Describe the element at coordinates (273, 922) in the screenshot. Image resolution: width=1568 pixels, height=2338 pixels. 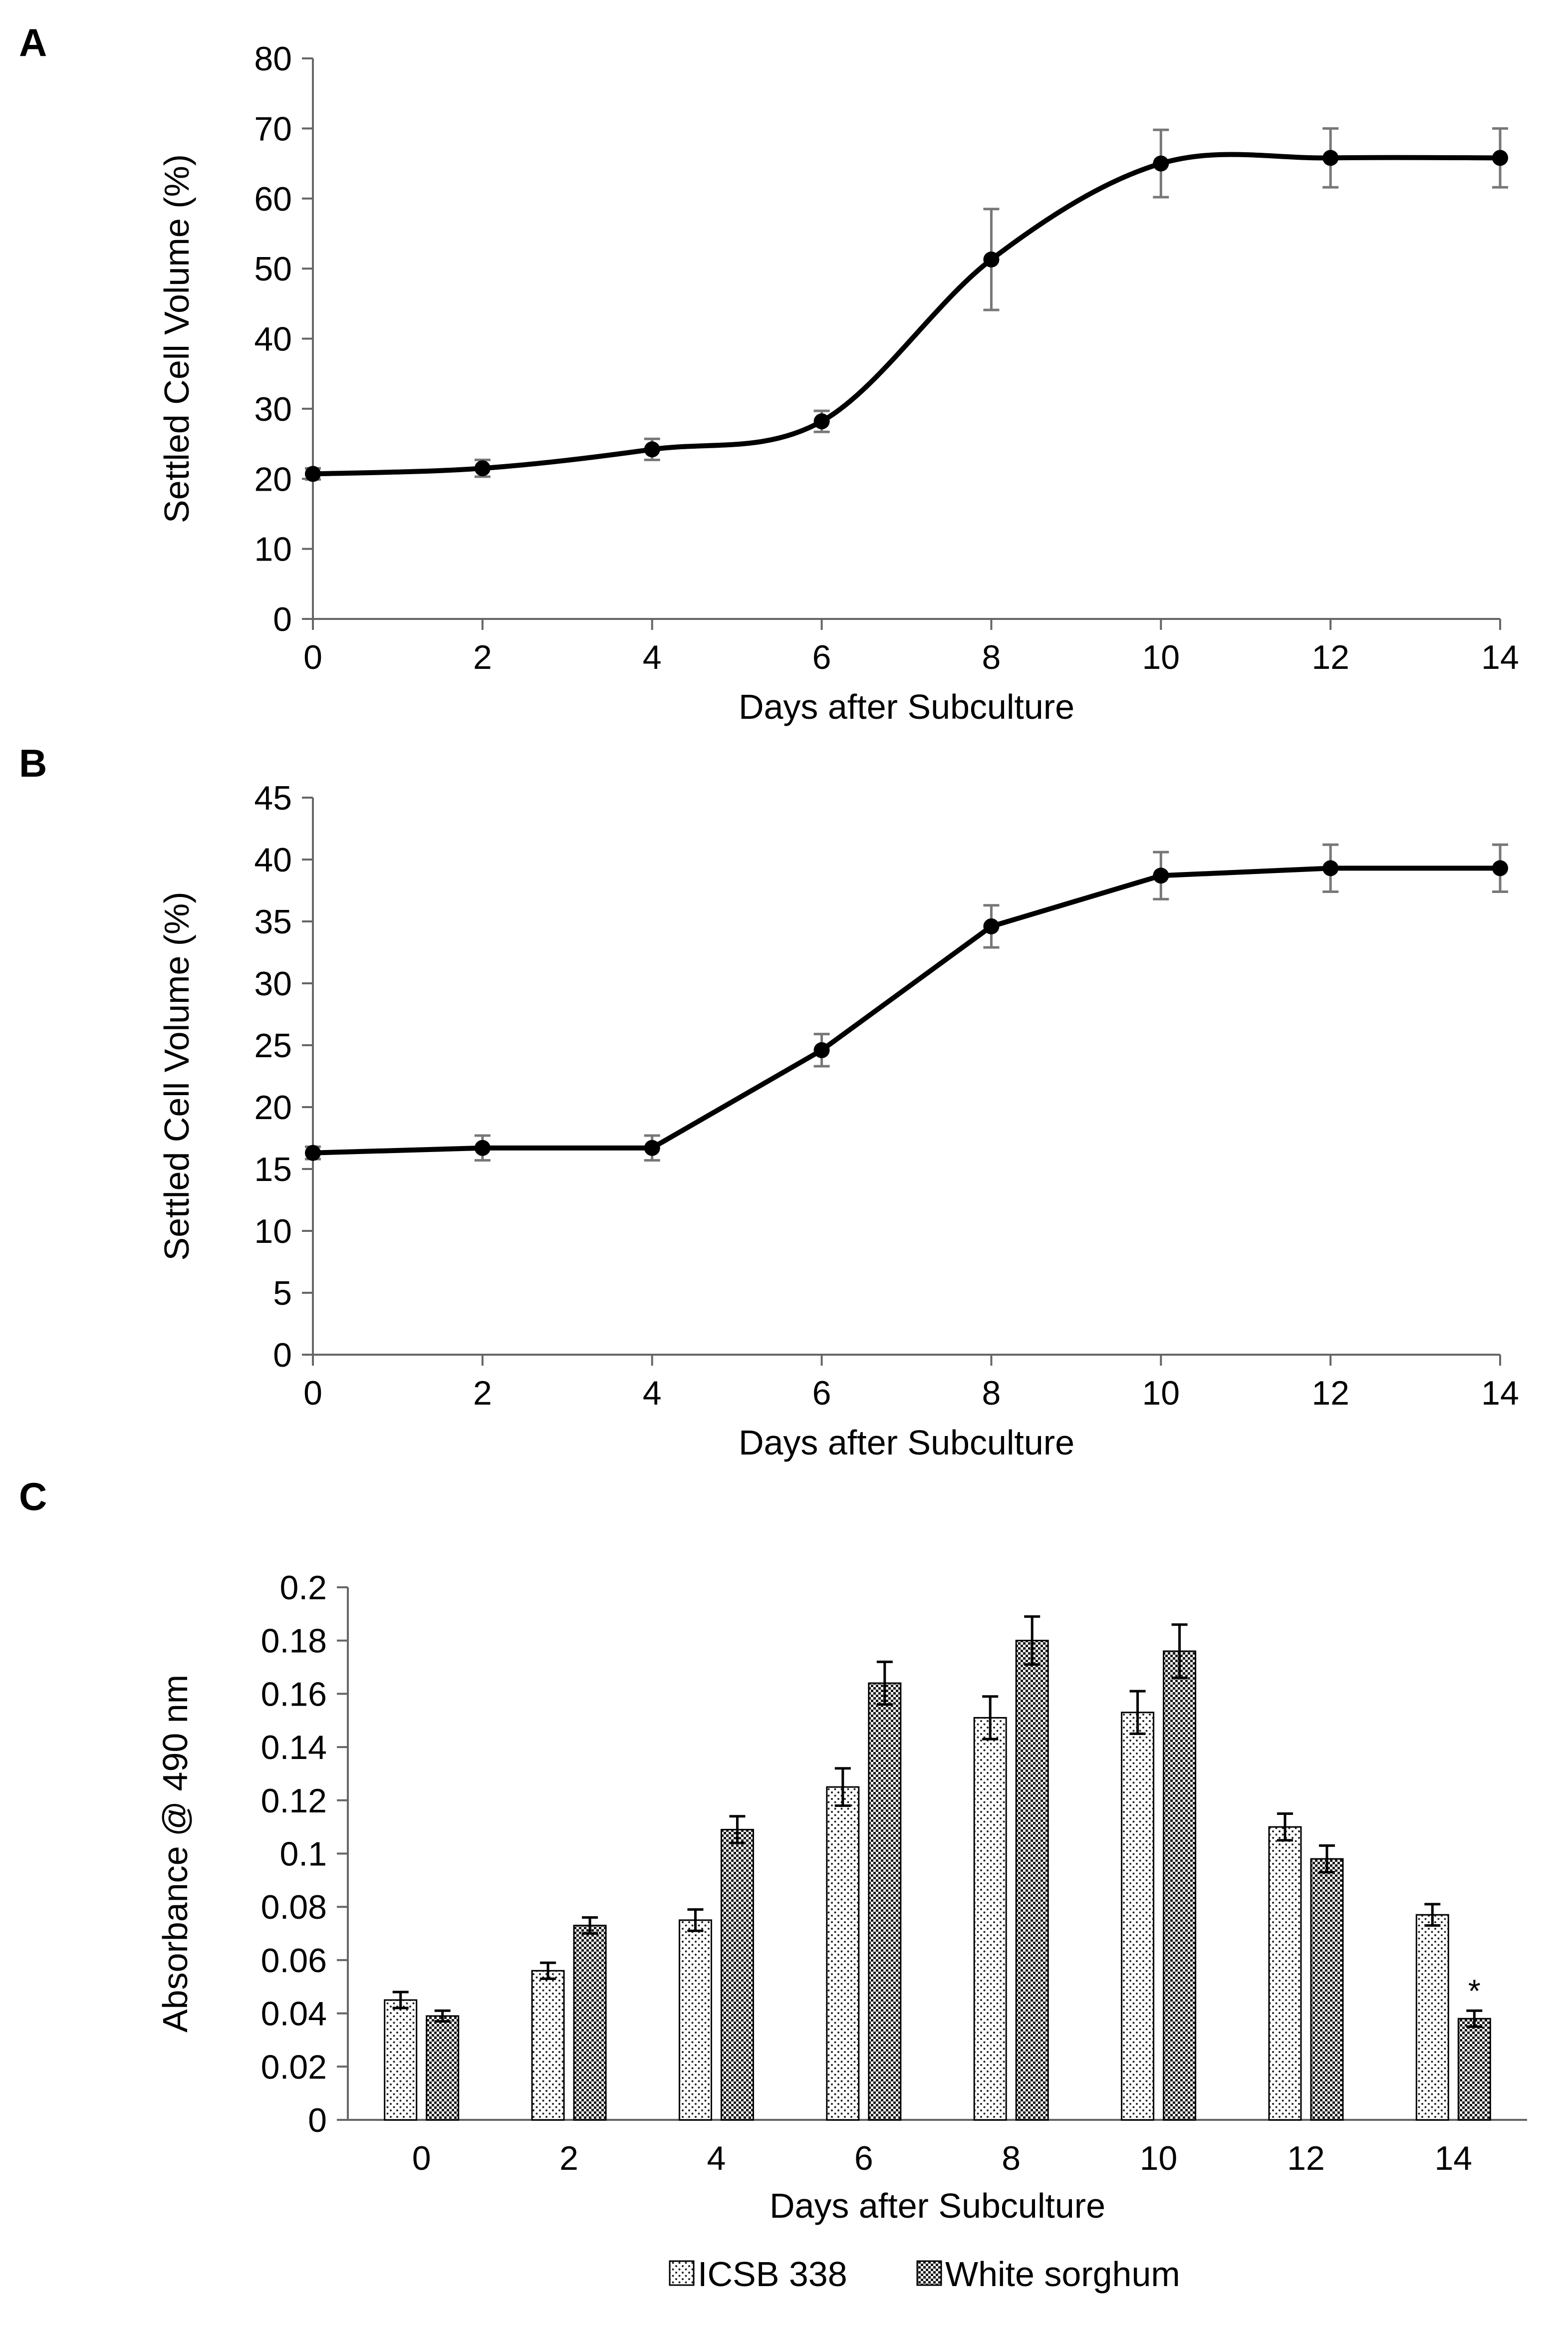
I see `y-tick-label: 35` at that location.